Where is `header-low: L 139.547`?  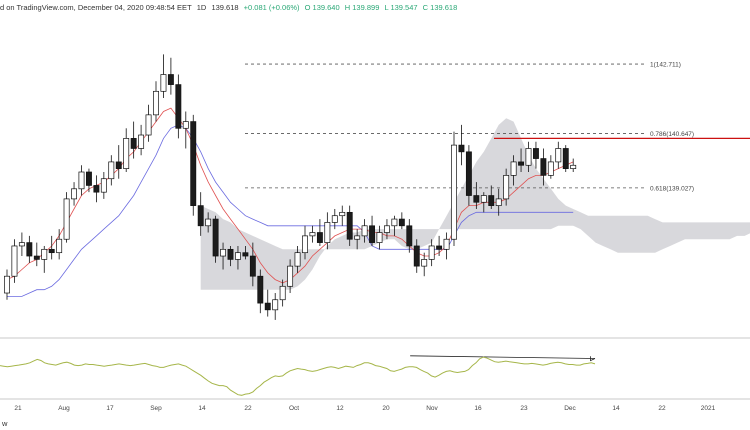 header-low: L 139.547 is located at coordinates (401, 7).